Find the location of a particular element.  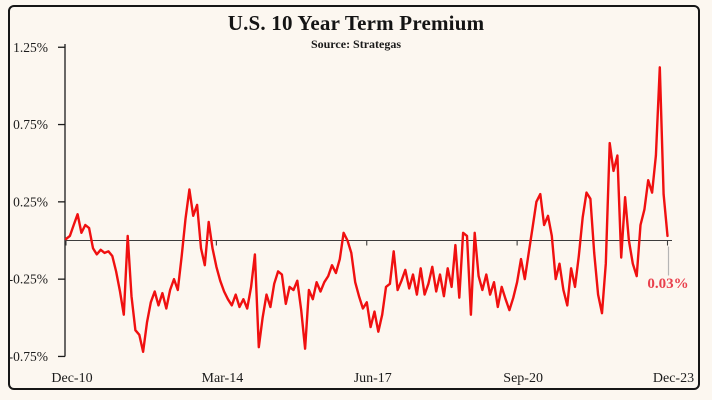

x-axis-label: Dec-23 is located at coordinates (673, 378).